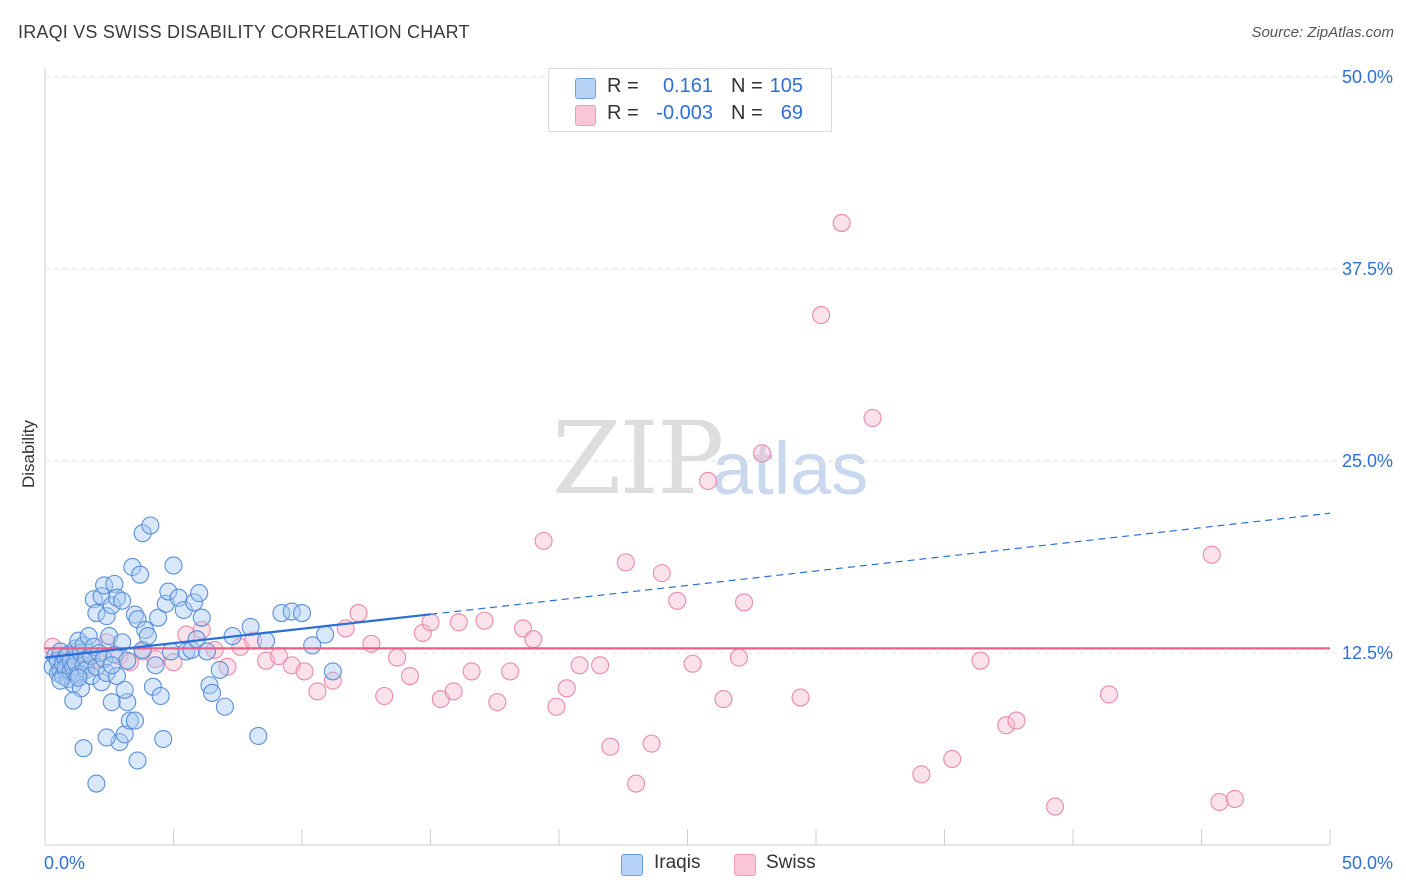 This screenshot has width=1406, height=892. I want to click on iraqi-trend-line, so click(237, 636).